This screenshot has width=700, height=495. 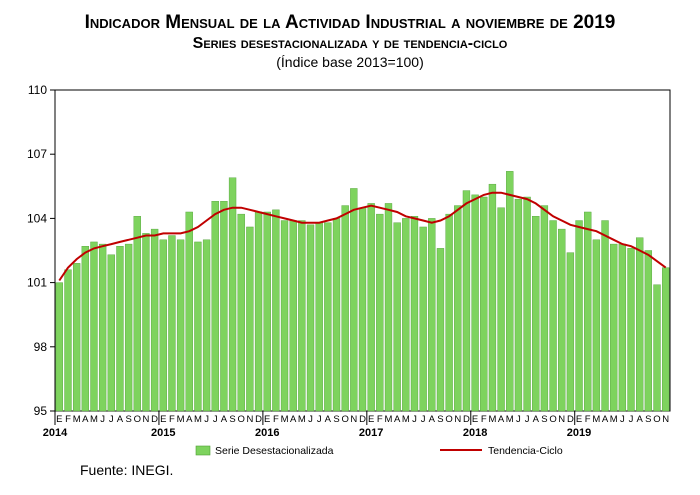 What do you see at coordinates (475, 433) in the screenshot?
I see `x-year-label: 2018` at bounding box center [475, 433].